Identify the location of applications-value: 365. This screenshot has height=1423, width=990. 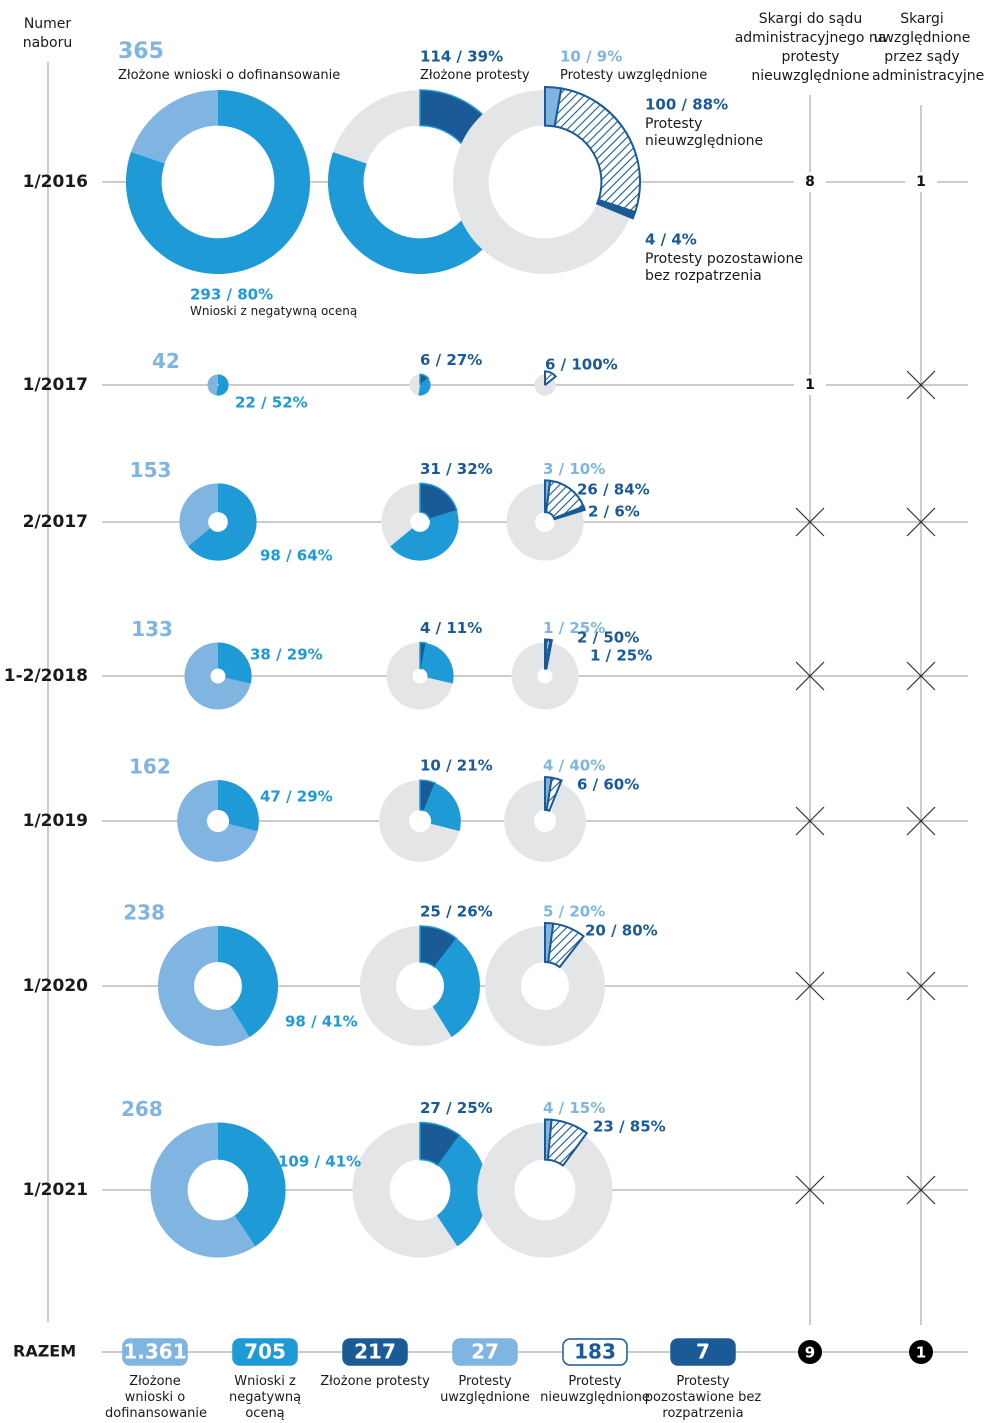
(141, 51).